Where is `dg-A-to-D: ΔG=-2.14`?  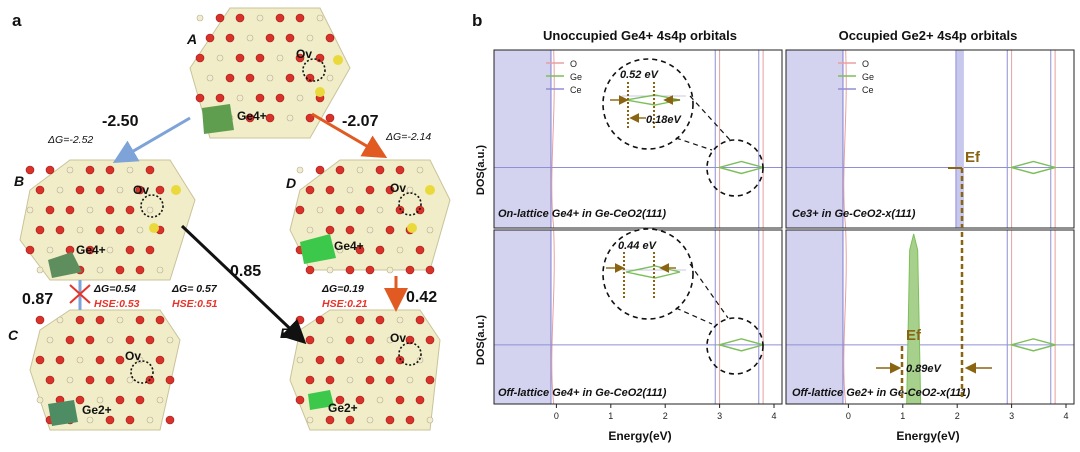
dg-A-to-D: ΔG=-2.14 is located at coordinates (408, 137).